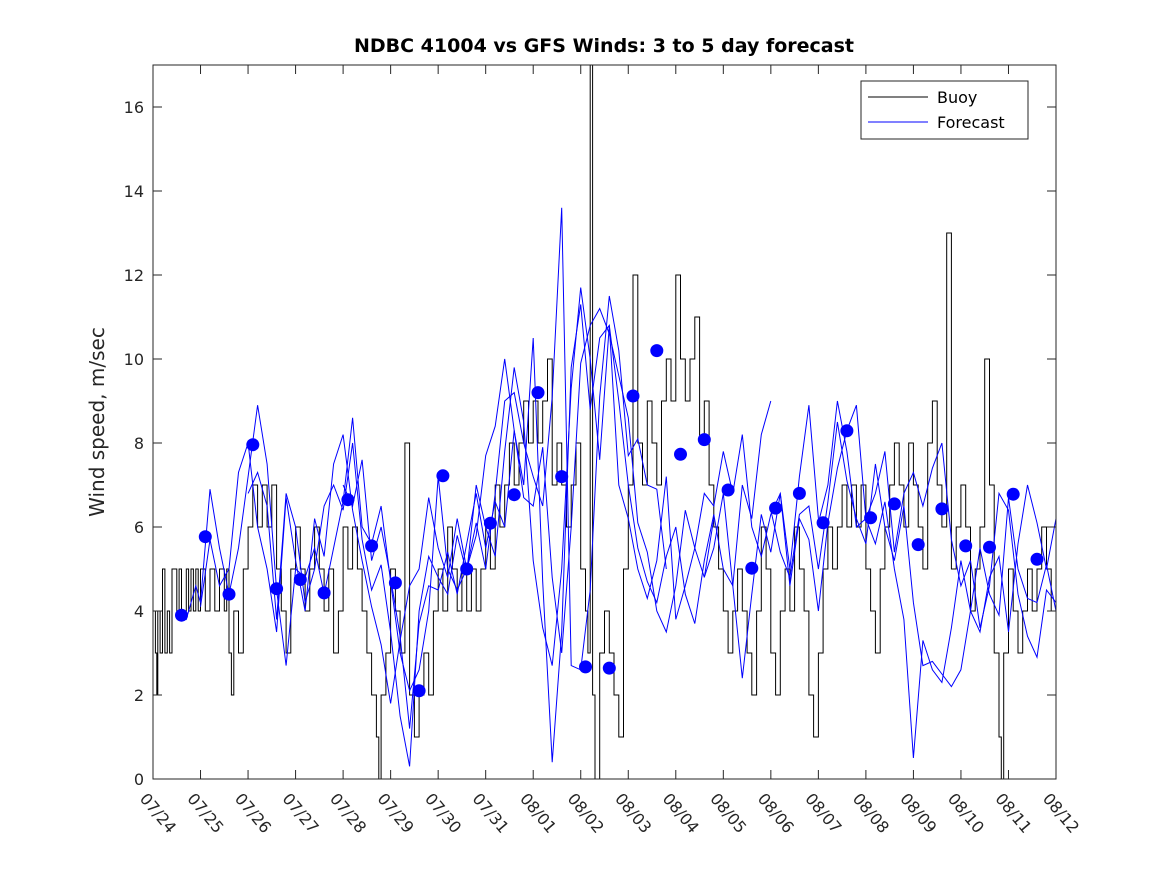 This screenshot has width=1167, height=875. Describe the element at coordinates (134, 359) in the screenshot. I see `y-tick-label: 10` at that location.